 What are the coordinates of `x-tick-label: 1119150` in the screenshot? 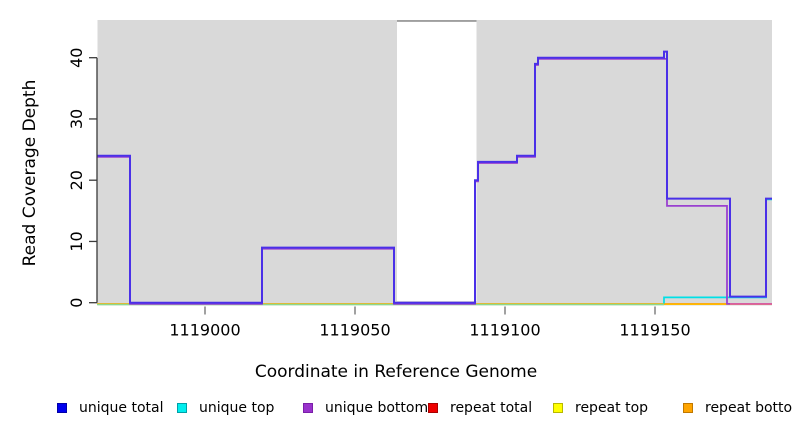 It's located at (654, 330).